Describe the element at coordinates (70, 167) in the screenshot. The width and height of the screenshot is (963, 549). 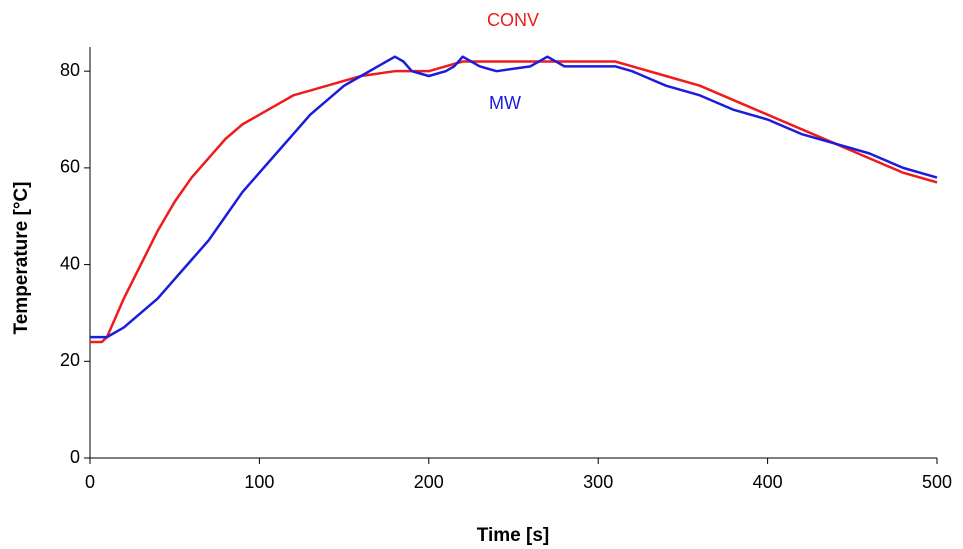
I see `y-tick-label: 60` at that location.